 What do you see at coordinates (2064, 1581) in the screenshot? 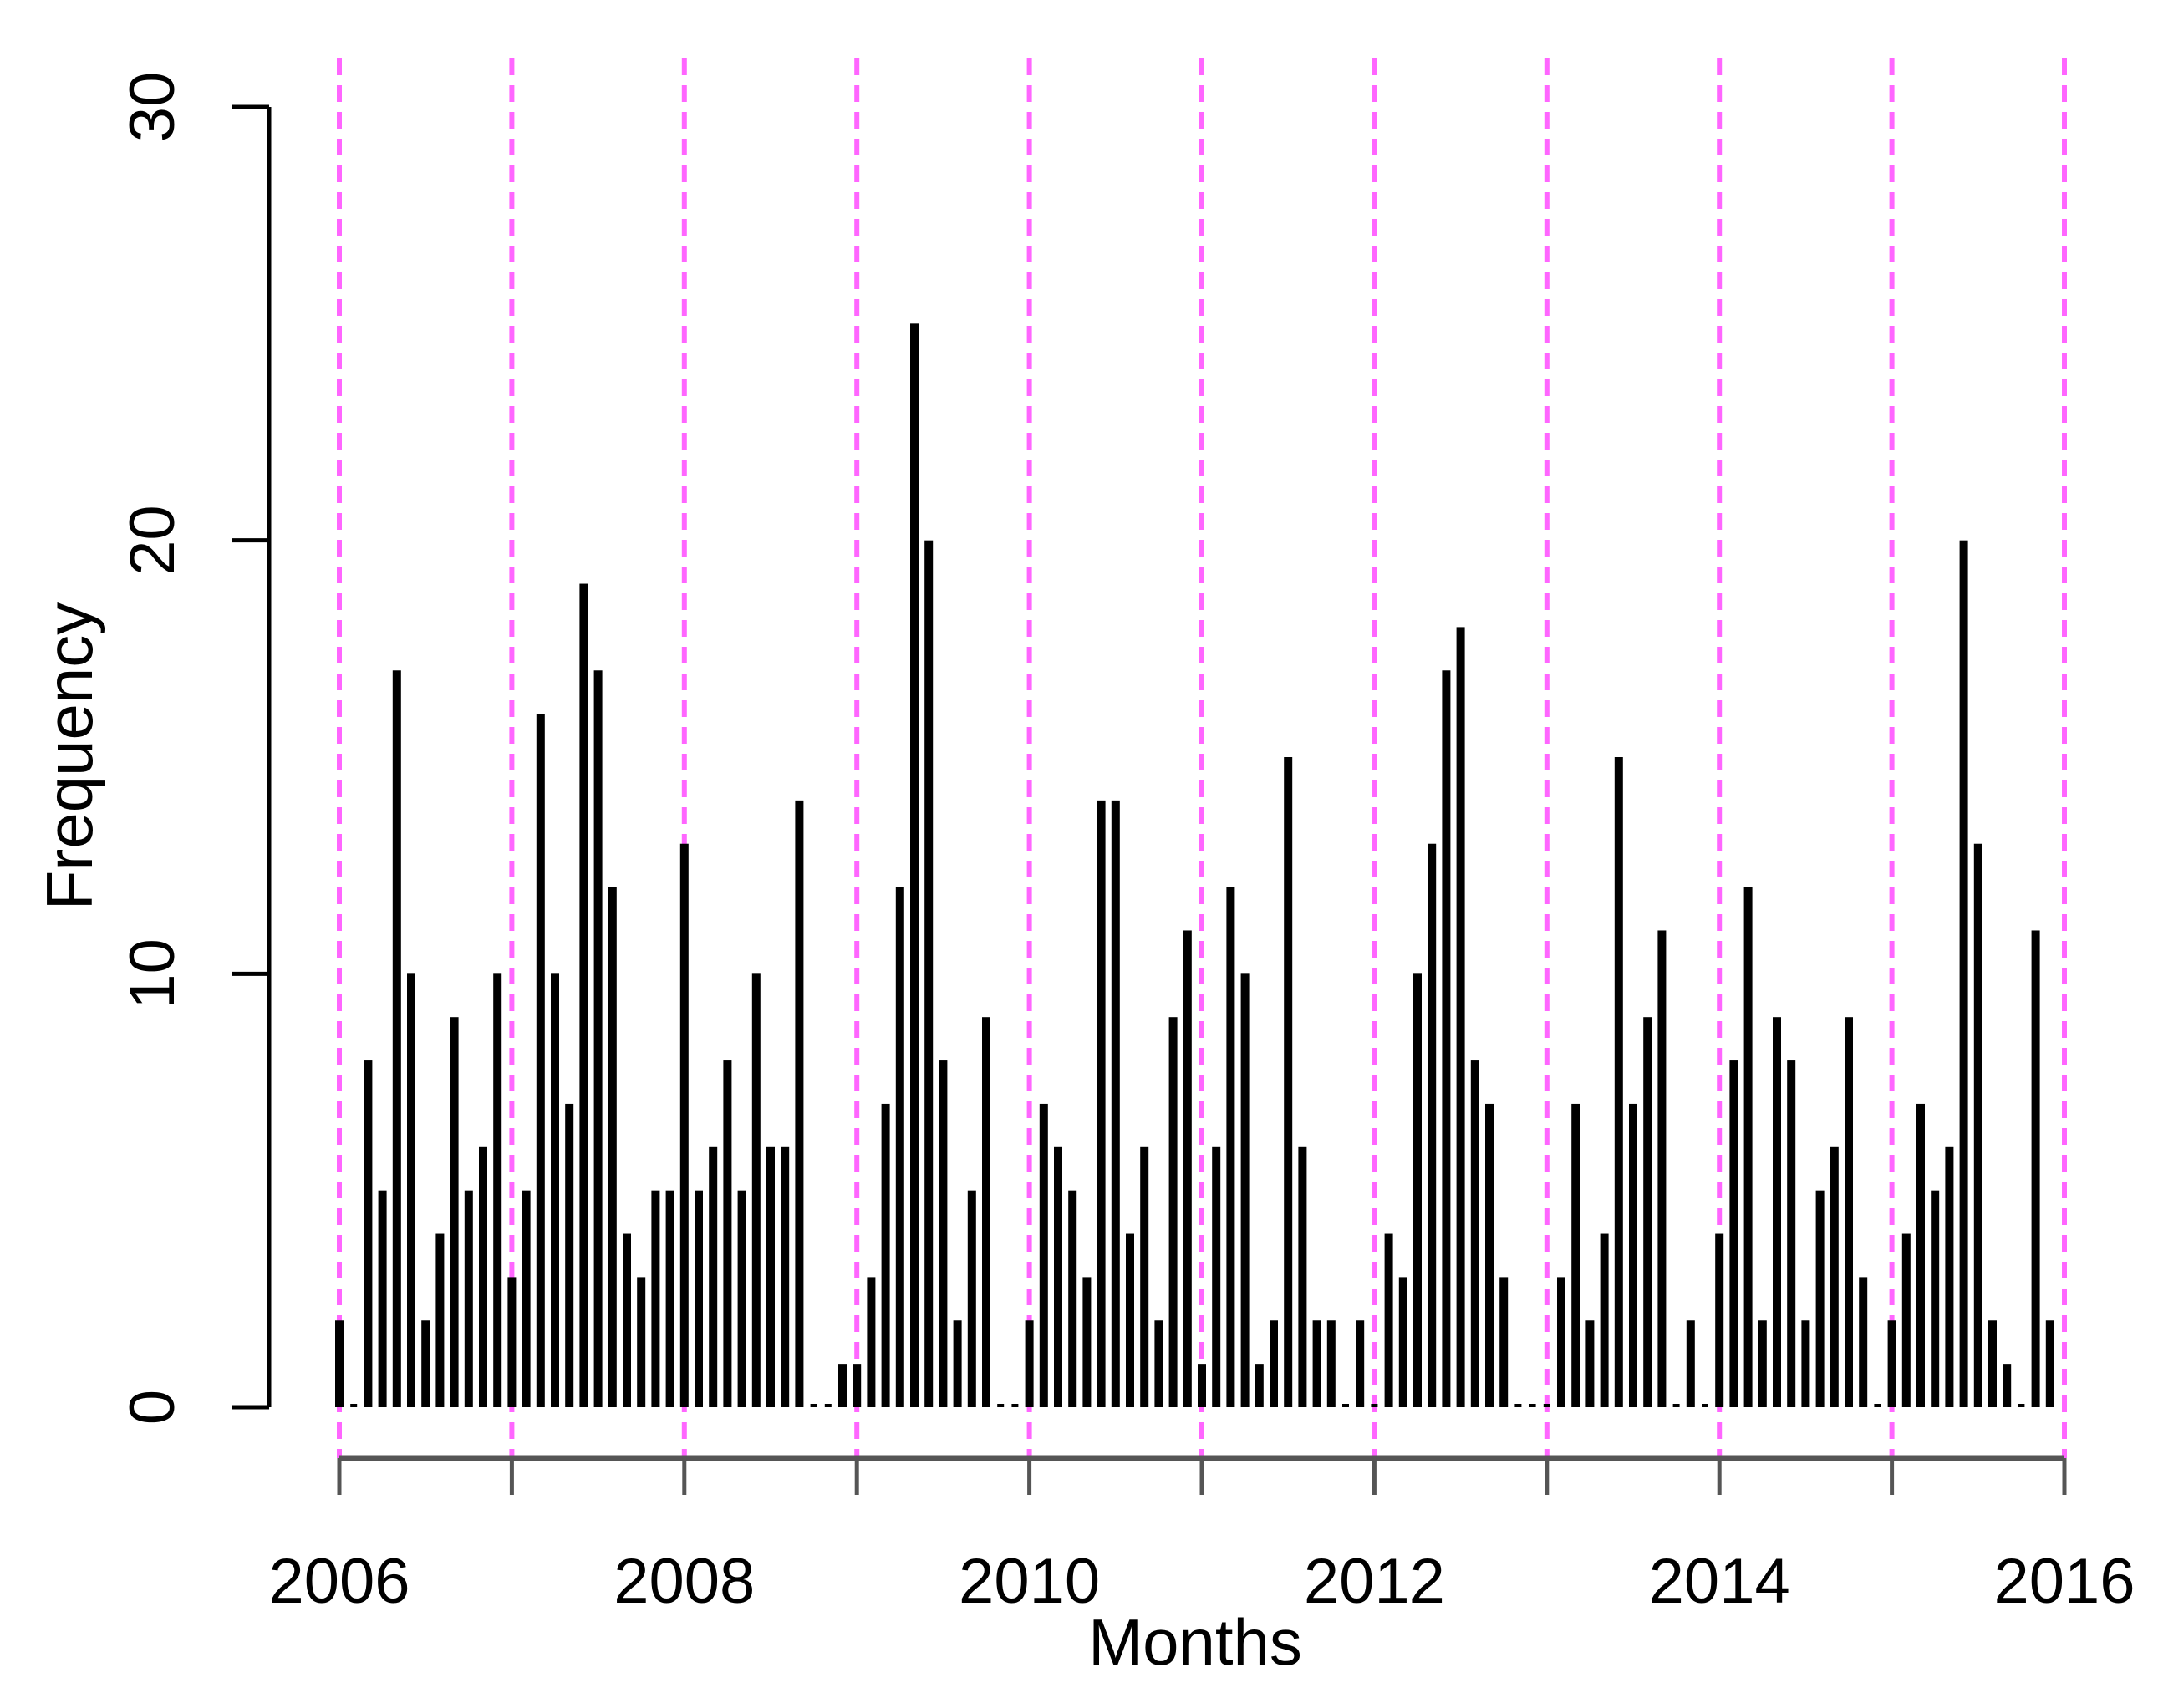
I see `x-tick-label: 2016` at bounding box center [2064, 1581].